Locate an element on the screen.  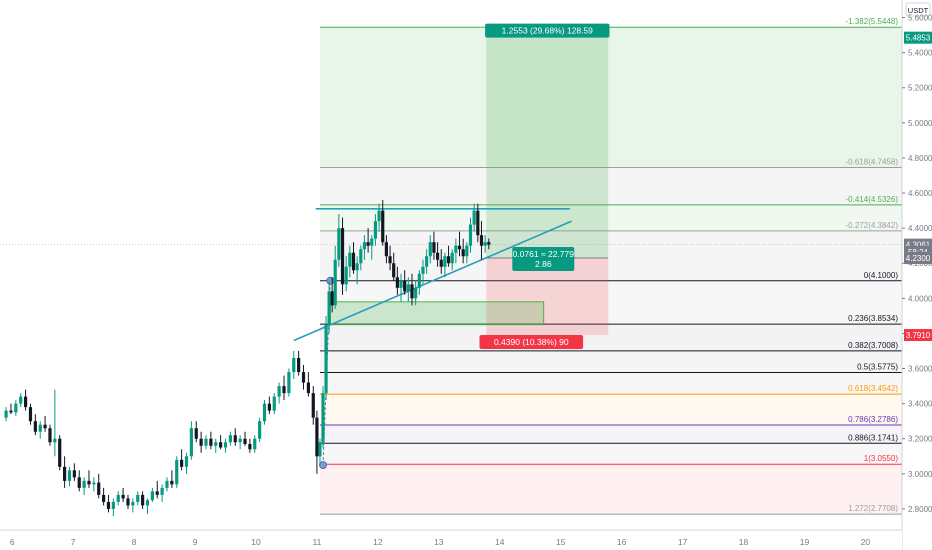
stop-label: 0.4390 (10.38%) 90 is located at coordinates (531, 342).